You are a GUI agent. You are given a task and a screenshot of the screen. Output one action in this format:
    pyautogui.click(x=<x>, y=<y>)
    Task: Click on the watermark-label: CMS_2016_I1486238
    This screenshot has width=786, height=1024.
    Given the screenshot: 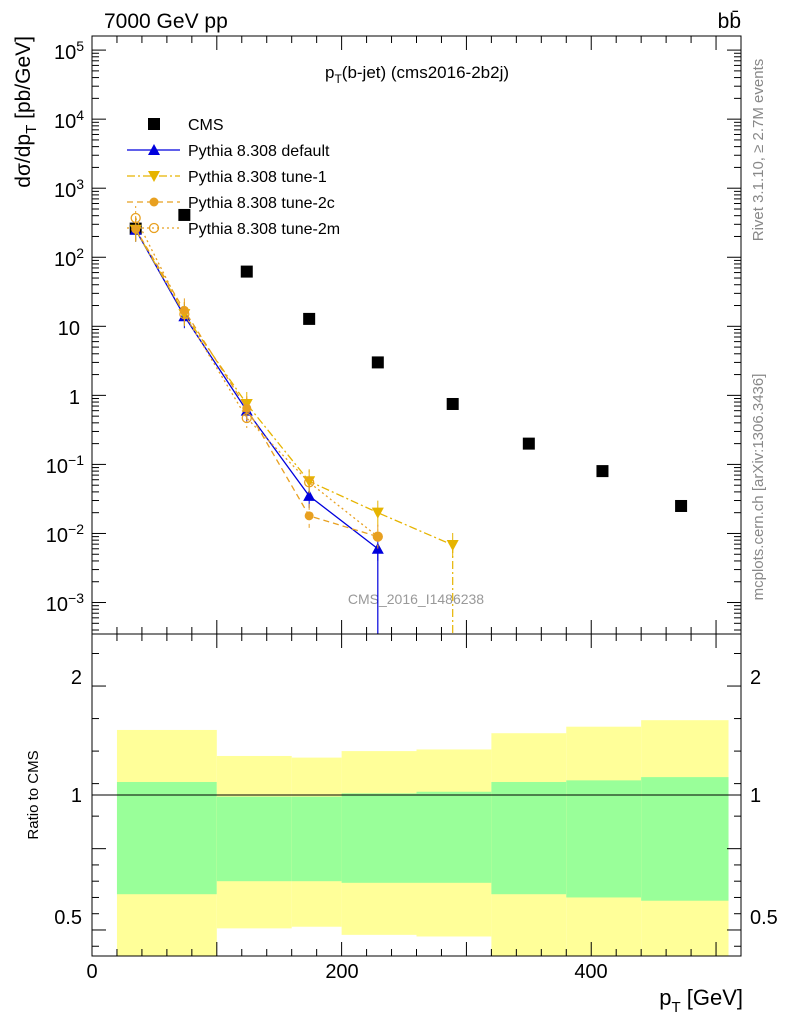 What is the action you would take?
    pyautogui.click(x=416, y=599)
    